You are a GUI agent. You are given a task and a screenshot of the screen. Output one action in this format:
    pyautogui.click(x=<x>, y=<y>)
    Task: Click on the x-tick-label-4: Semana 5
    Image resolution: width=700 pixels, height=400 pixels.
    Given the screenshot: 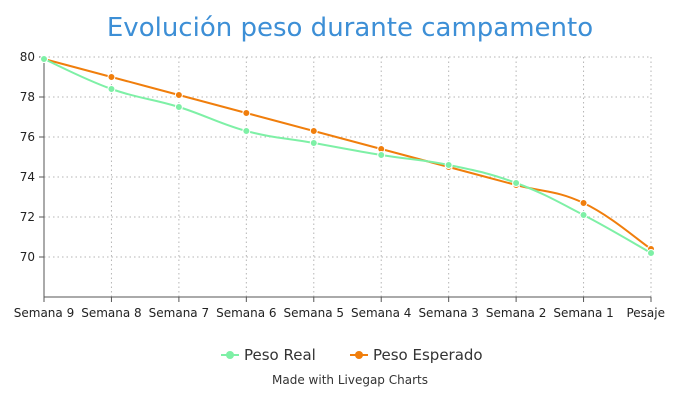 What is the action you would take?
    pyautogui.click(x=314, y=313)
    